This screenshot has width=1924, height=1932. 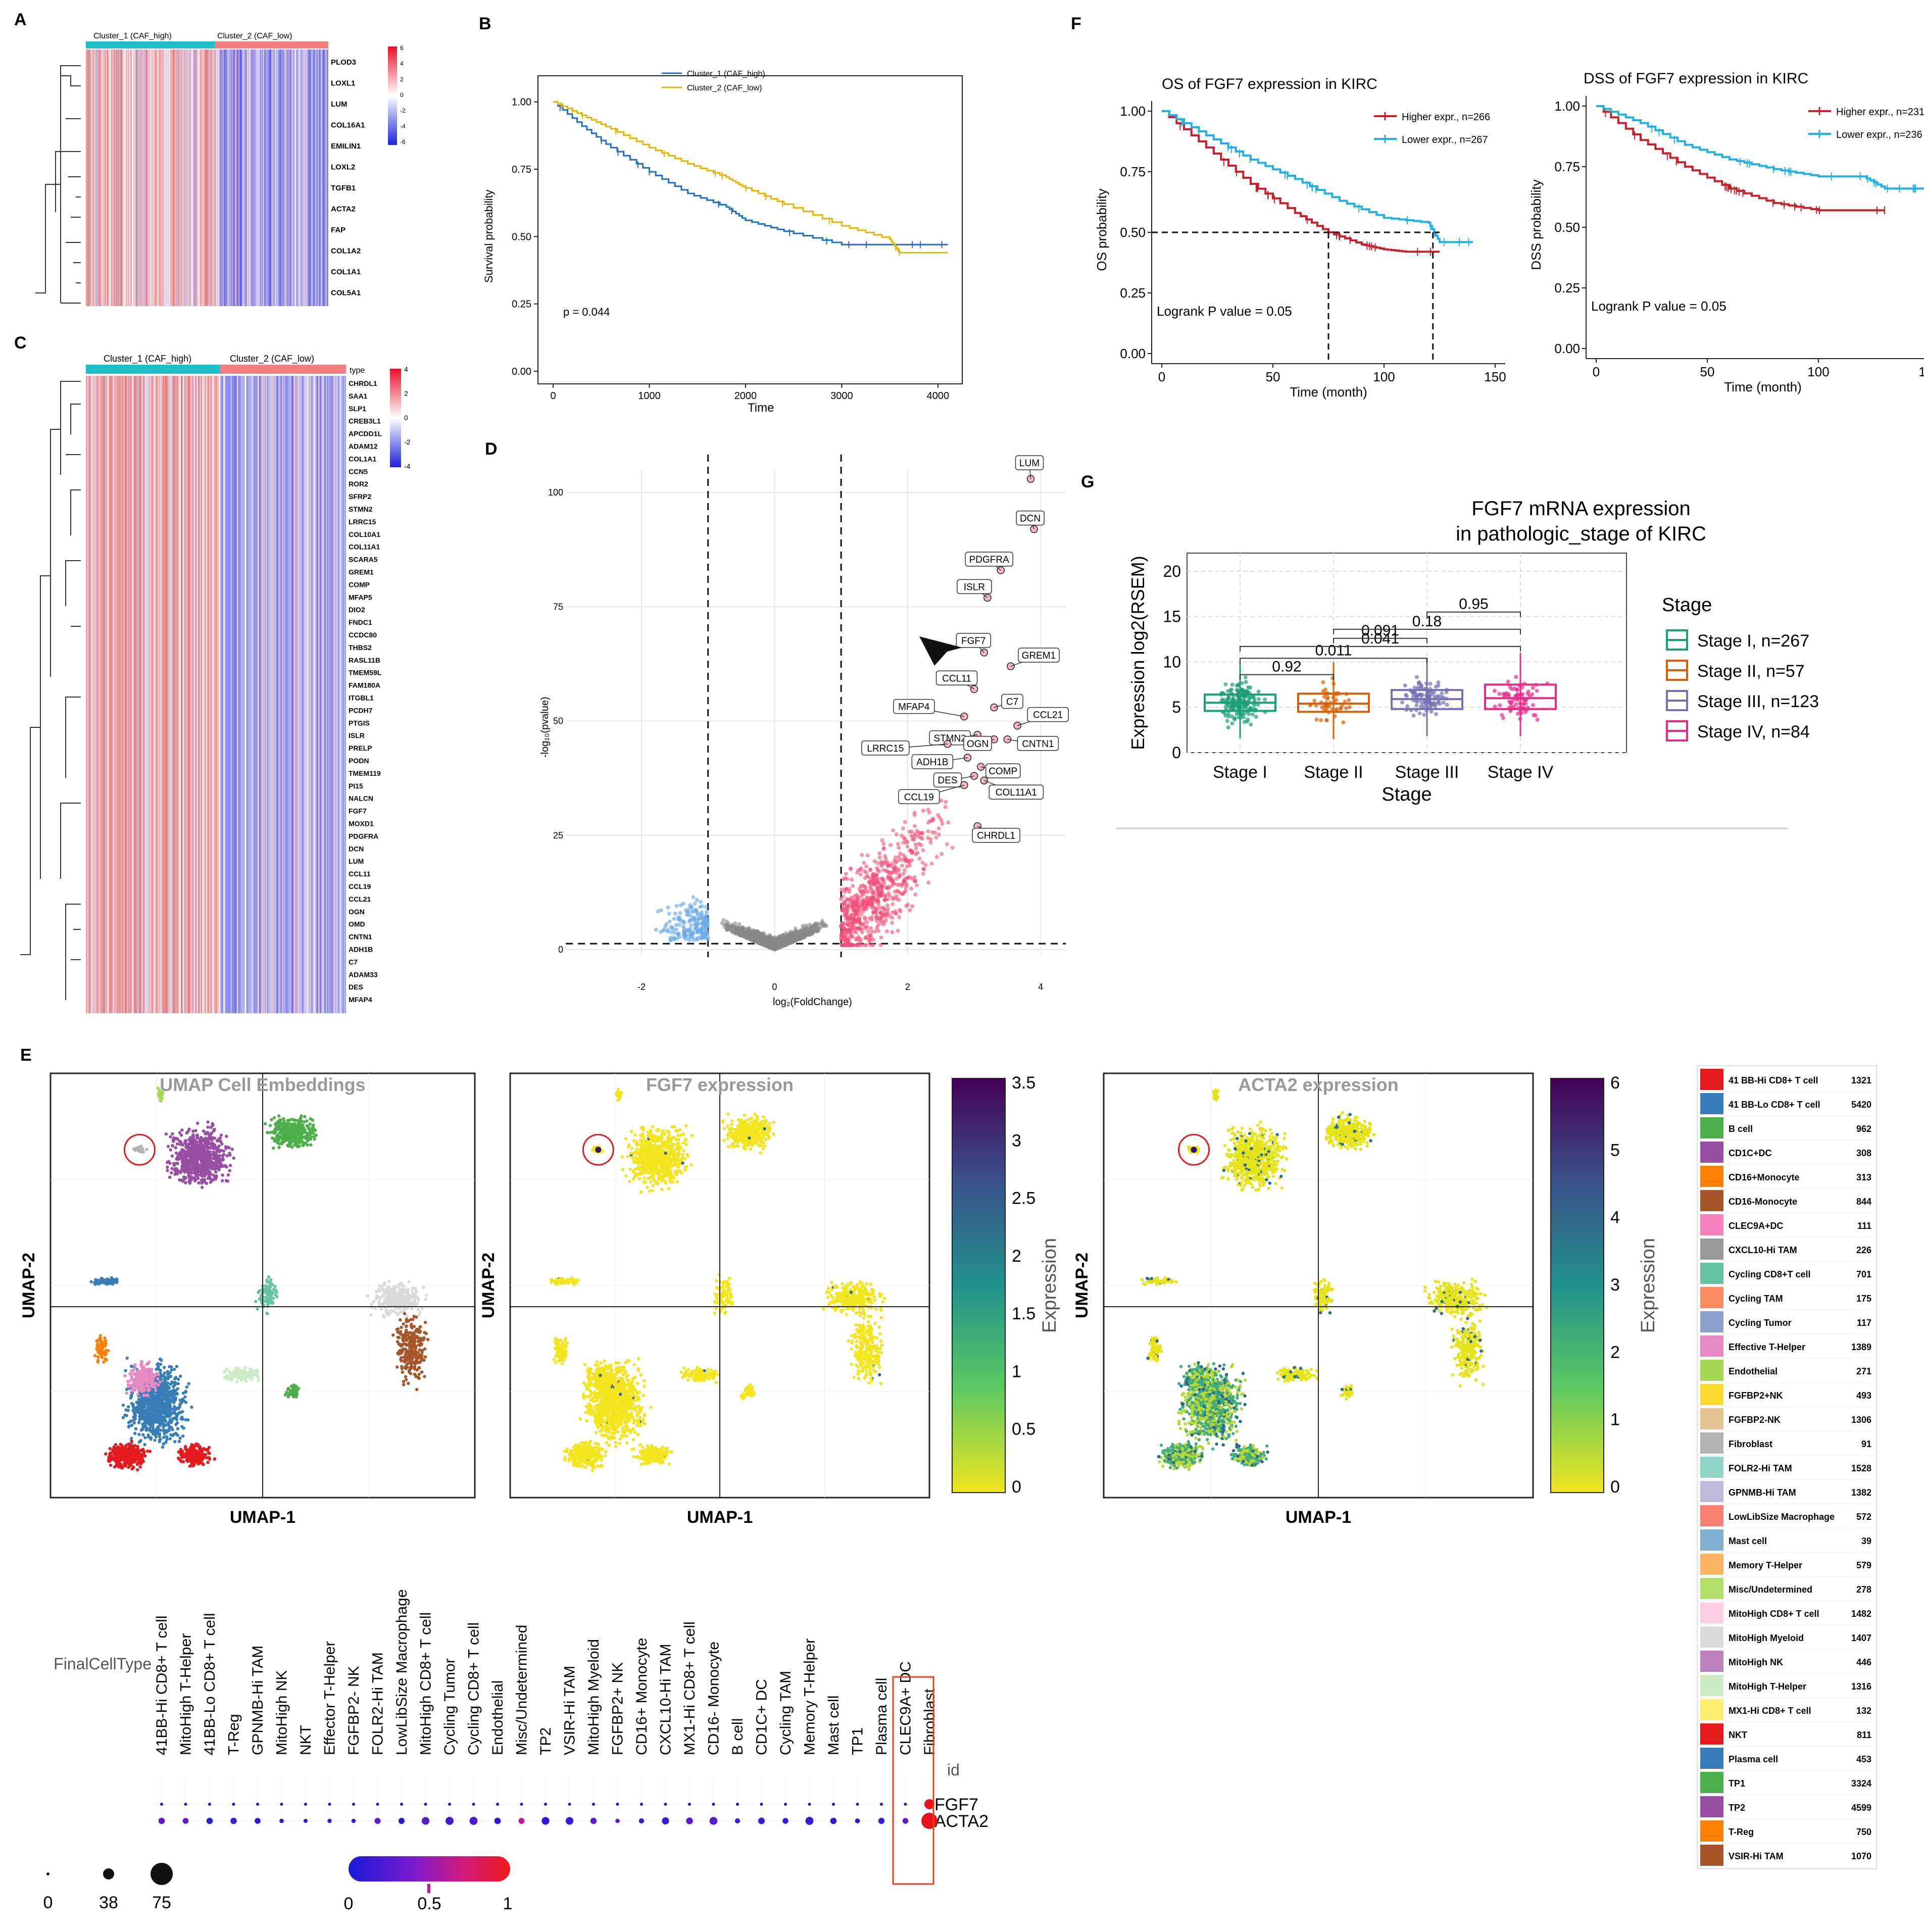 I want to click on gene-label-c: MFAP5, so click(x=360, y=597).